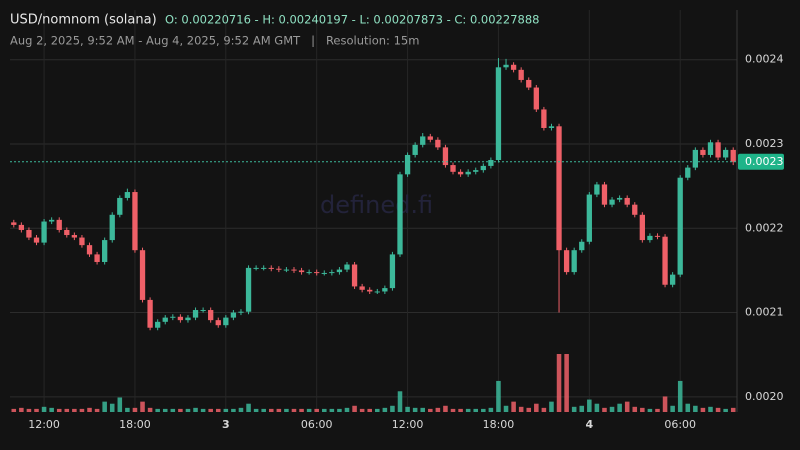 The height and width of the screenshot is (450, 800). I want to click on chart-title: USD/nomnom (solana), so click(83, 20).